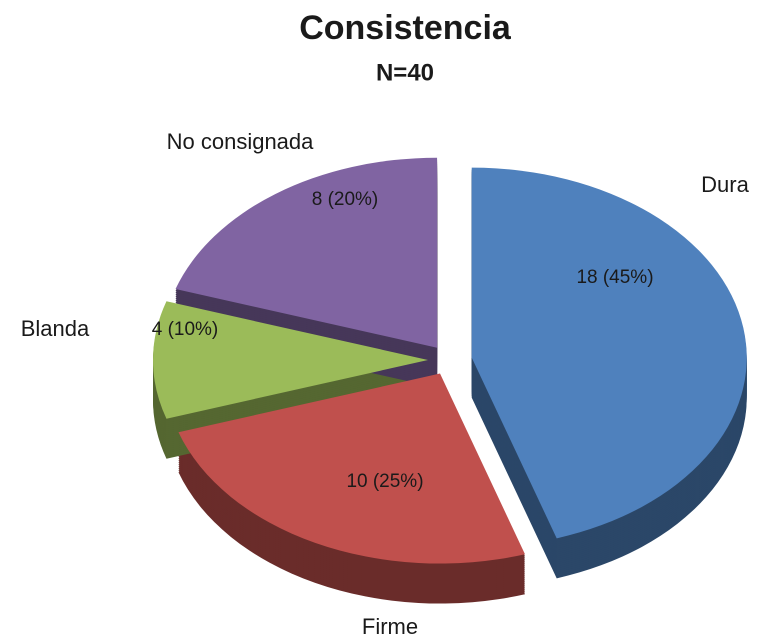 The height and width of the screenshot is (640, 757). What do you see at coordinates (405, 72) in the screenshot?
I see `chart-subtitle: N=40` at bounding box center [405, 72].